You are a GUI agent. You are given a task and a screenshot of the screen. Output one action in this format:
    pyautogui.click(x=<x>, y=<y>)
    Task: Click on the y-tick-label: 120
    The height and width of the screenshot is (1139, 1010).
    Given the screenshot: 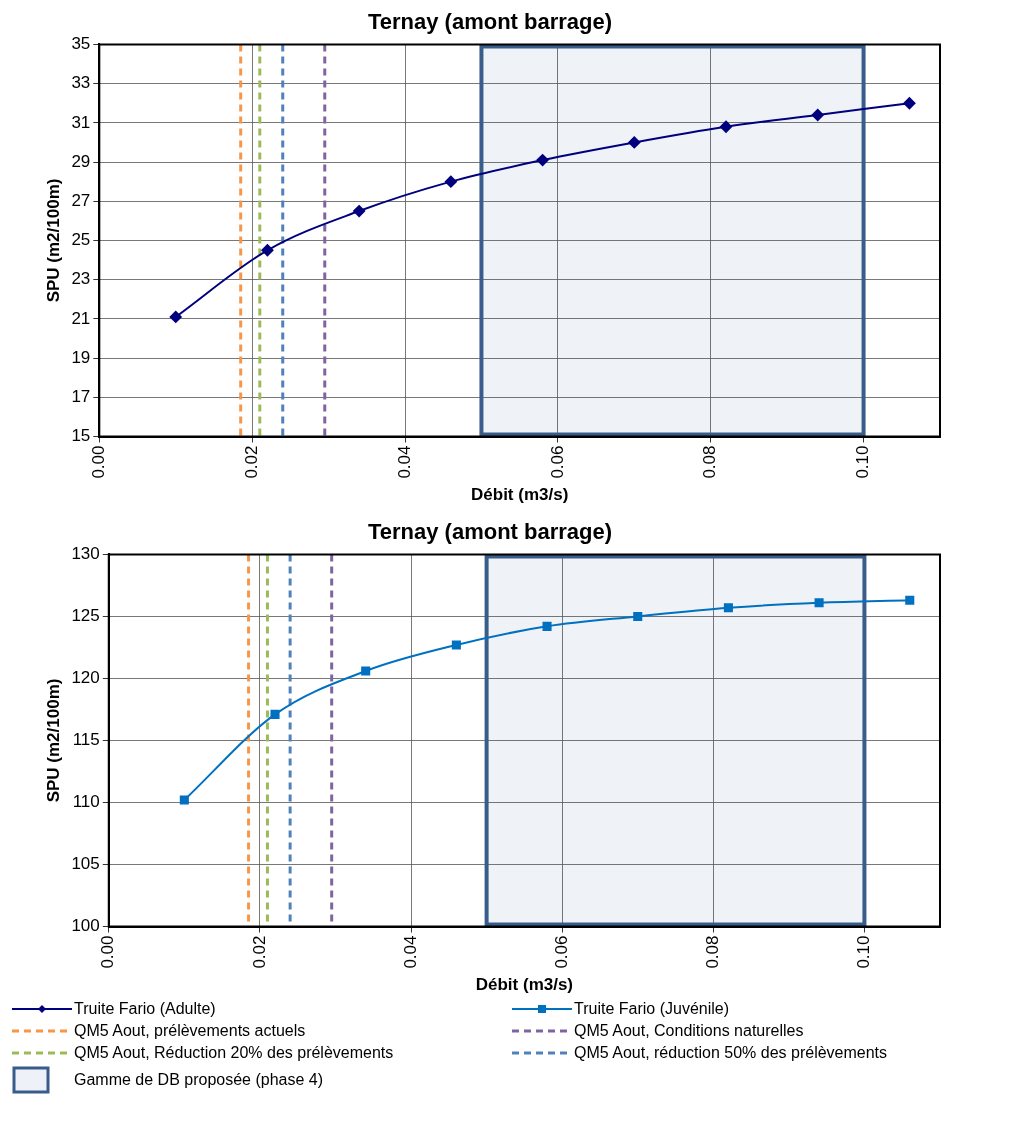 What is the action you would take?
    pyautogui.click(x=85, y=678)
    